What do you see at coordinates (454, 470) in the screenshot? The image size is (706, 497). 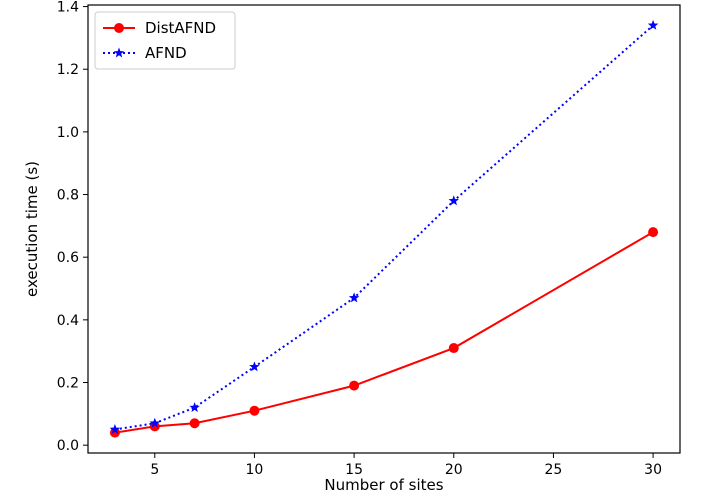 I see `x-tick-label: 20` at bounding box center [454, 470].